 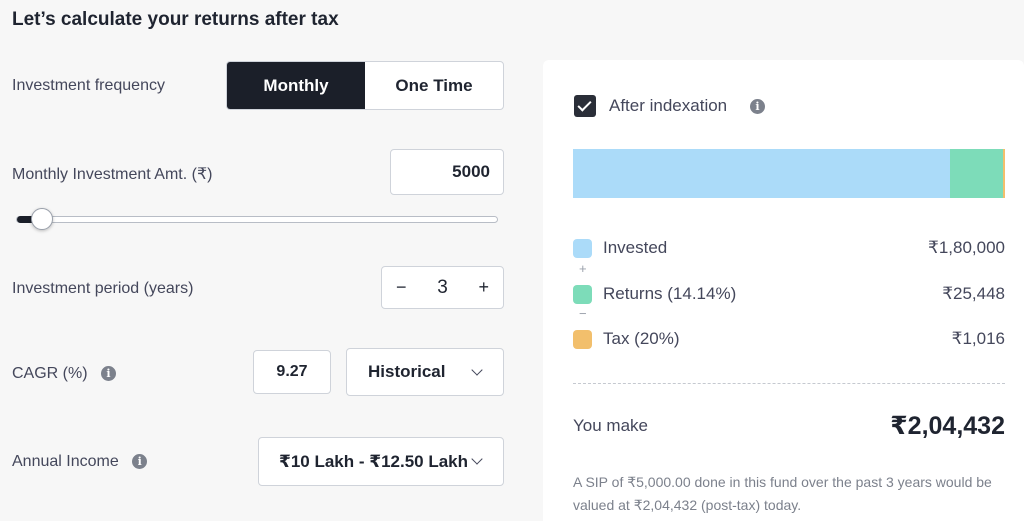 I want to click on plus-sign: +, so click(x=583, y=268).